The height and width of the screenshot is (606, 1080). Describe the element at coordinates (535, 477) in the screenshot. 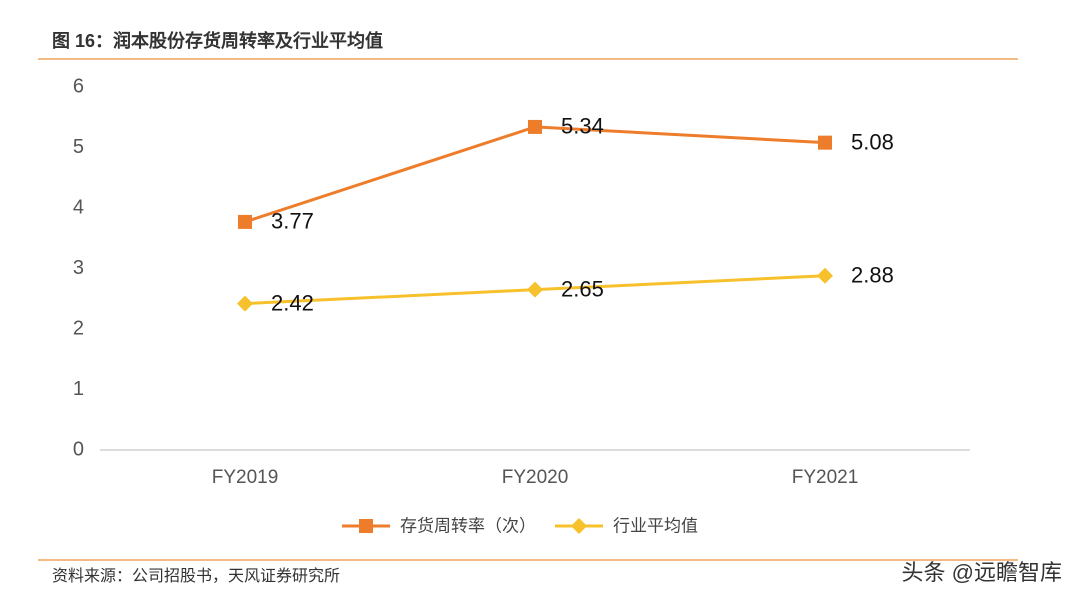

I see `x-tick-label: FY2020` at that location.